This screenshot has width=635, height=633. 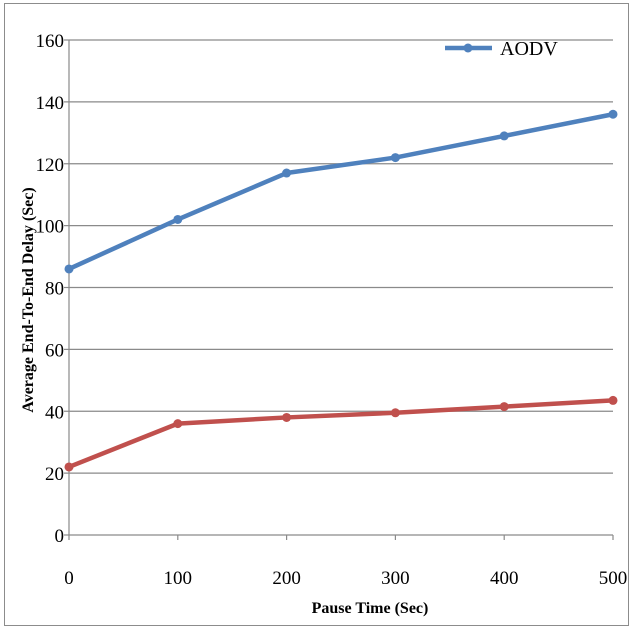 What do you see at coordinates (60, 536) in the screenshot?
I see `y-tick-label: 0` at bounding box center [60, 536].